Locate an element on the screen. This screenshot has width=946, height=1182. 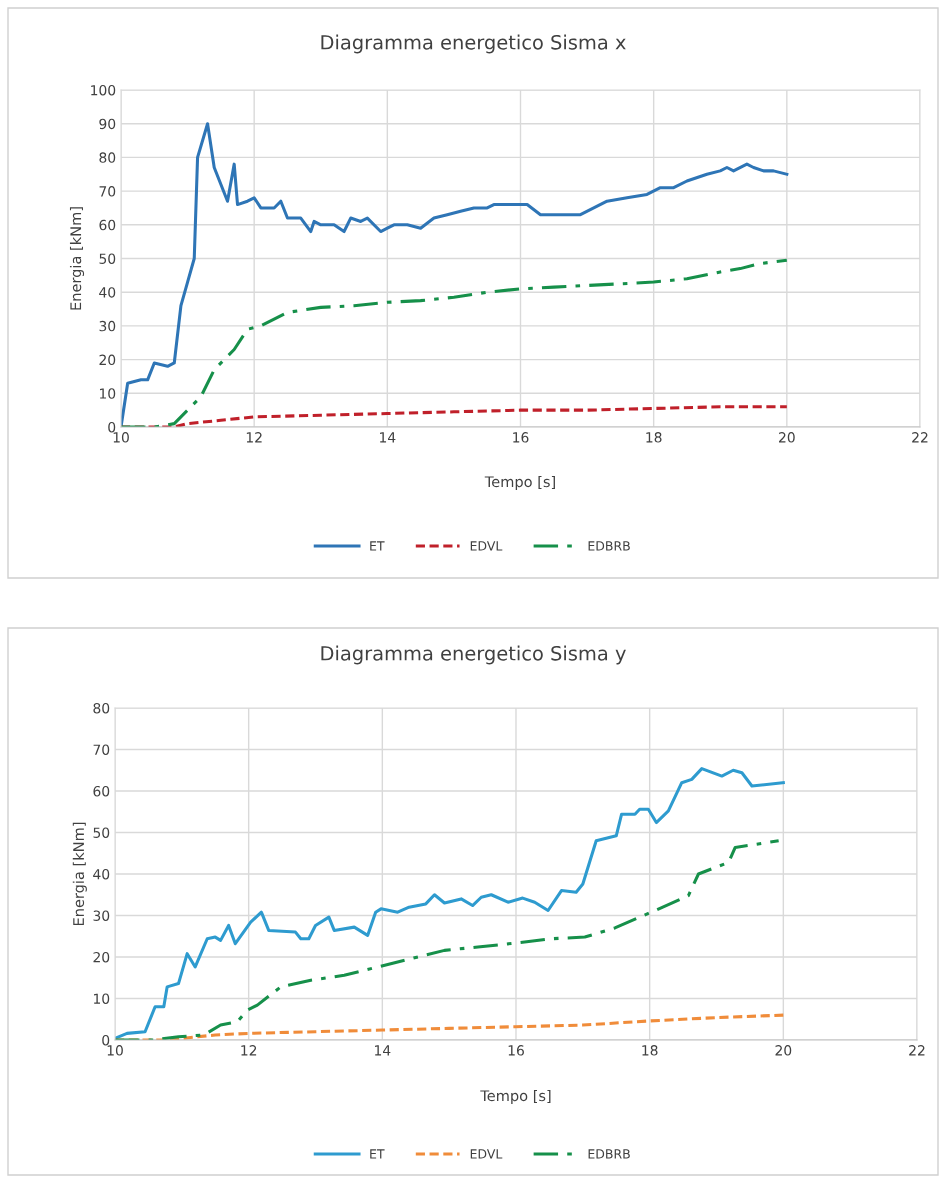
y-tick-label: 100 is located at coordinates (103, 90).